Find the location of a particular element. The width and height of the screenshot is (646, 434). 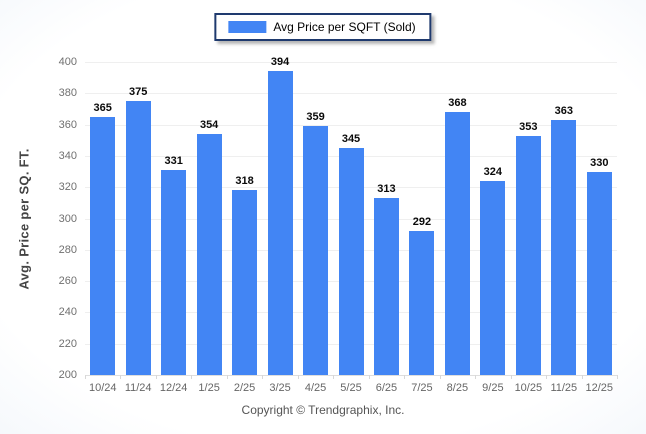

x-category-label: 2/25 is located at coordinates (244, 388).